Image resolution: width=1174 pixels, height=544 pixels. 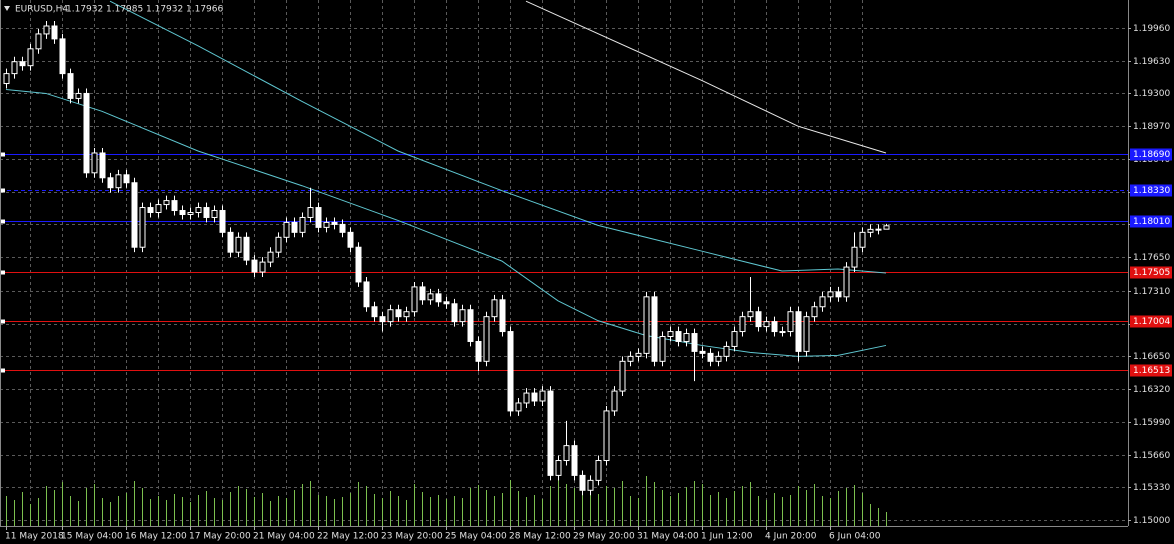 I want to click on y-tick-label: 1.17650, so click(x=1151, y=258).